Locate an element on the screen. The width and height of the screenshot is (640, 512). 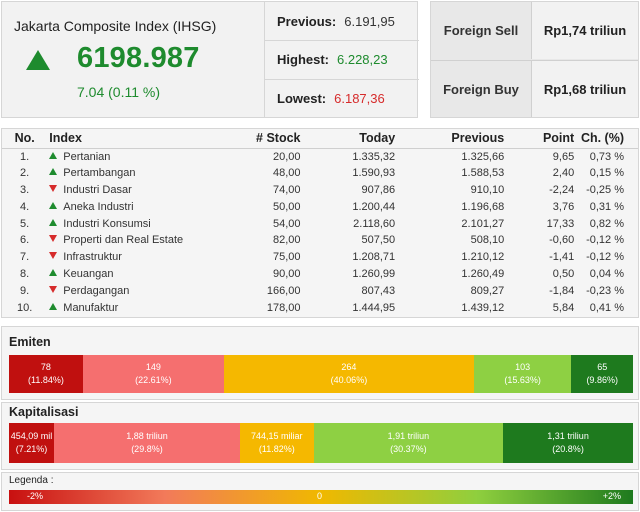
emiten-segment-value: 78 is located at coordinates (45, 367).